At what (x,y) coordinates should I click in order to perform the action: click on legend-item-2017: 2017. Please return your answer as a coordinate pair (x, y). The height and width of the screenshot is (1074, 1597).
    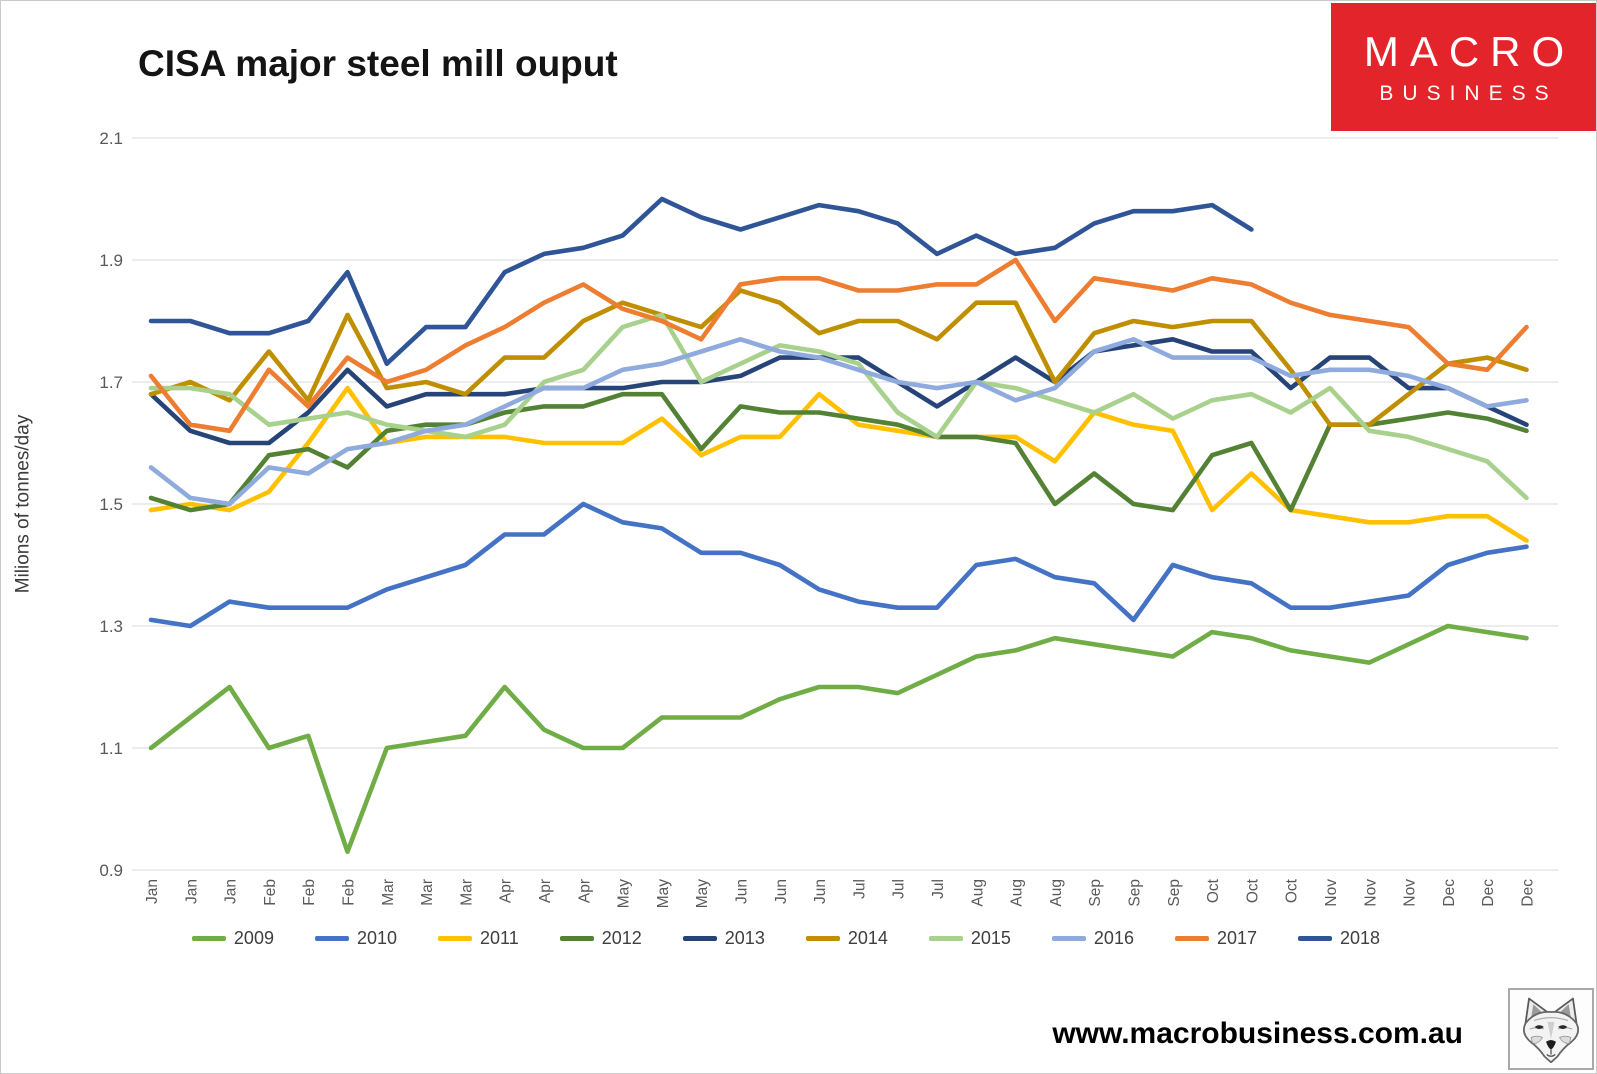
    Looking at the image, I should click on (1216, 938).